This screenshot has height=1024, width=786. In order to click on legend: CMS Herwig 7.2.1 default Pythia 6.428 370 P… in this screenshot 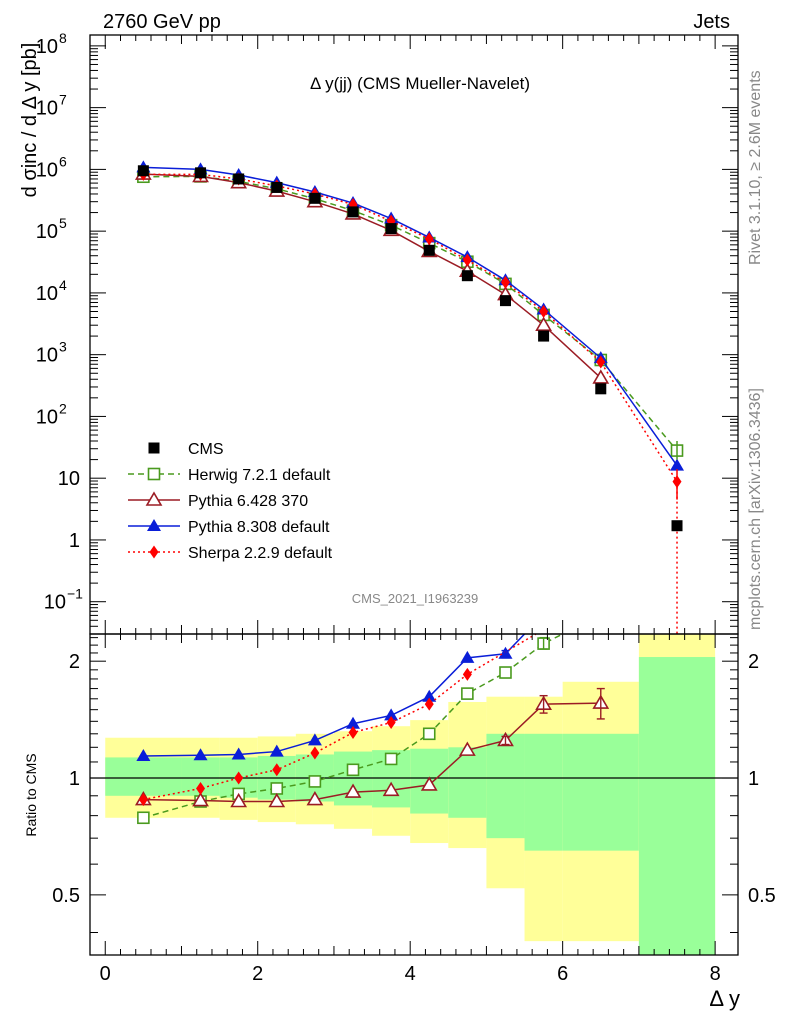, I will do `click(230, 501)`.